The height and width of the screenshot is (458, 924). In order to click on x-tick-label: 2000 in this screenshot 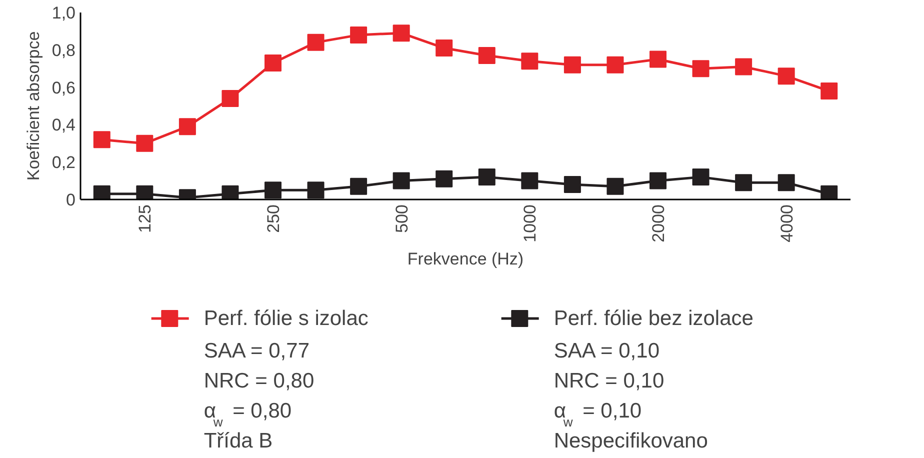, I will do `click(658, 223)`.